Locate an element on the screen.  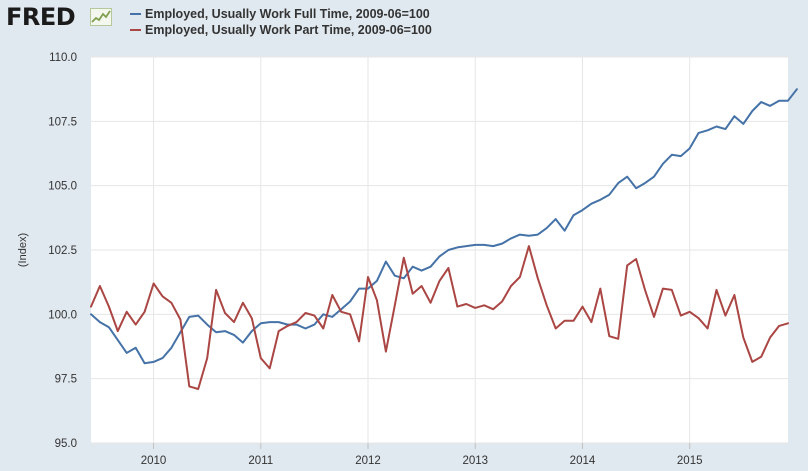
legend-swatch-part-time is located at coordinates (135, 30).